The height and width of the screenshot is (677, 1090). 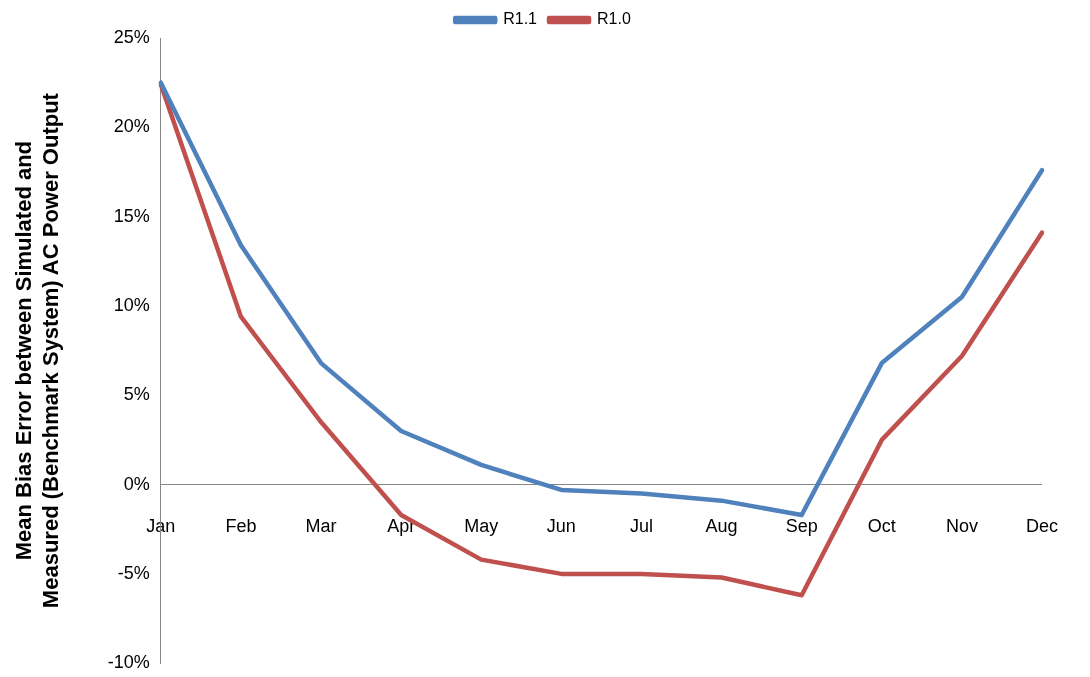 I want to click on x-tick-label: Jul, so click(x=641, y=526).